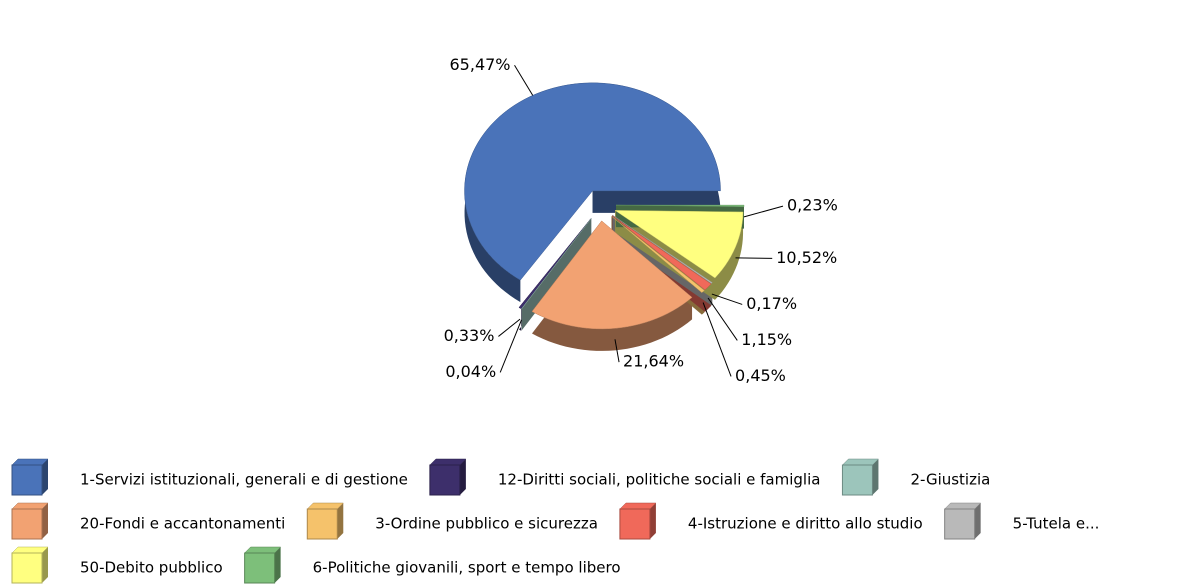 This screenshot has height=585, width=1203. I want to click on legend-item: 20-Fondi e accantonamenti, so click(148, 521).